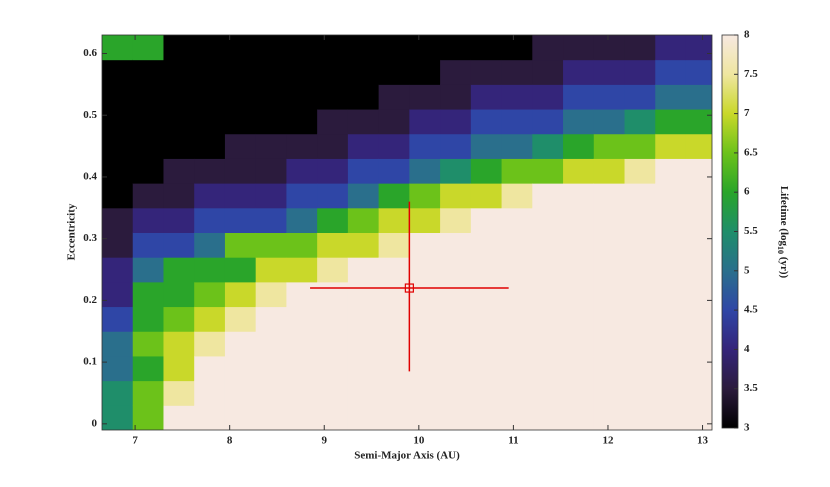 The image size is (830, 487). I want to click on y-tick-label: 0.3, so click(90, 238).